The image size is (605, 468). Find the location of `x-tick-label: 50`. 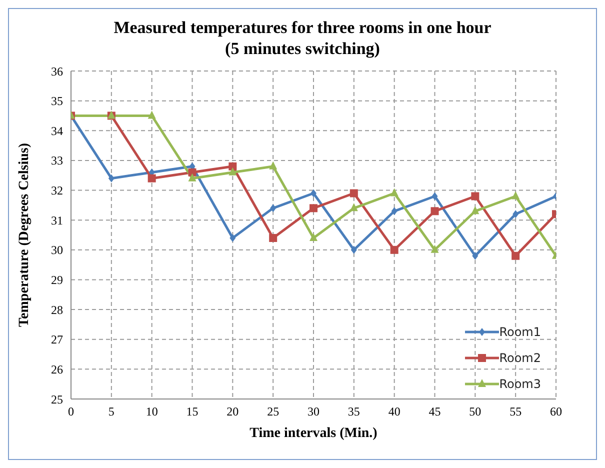

x-tick-label: 50 is located at coordinates (475, 411).